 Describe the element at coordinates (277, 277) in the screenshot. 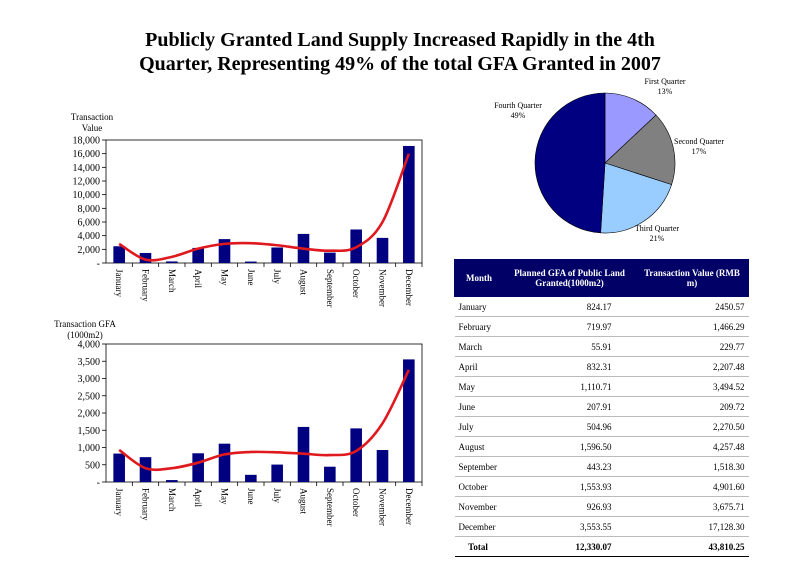

I see `value-xtick-label: July` at that location.